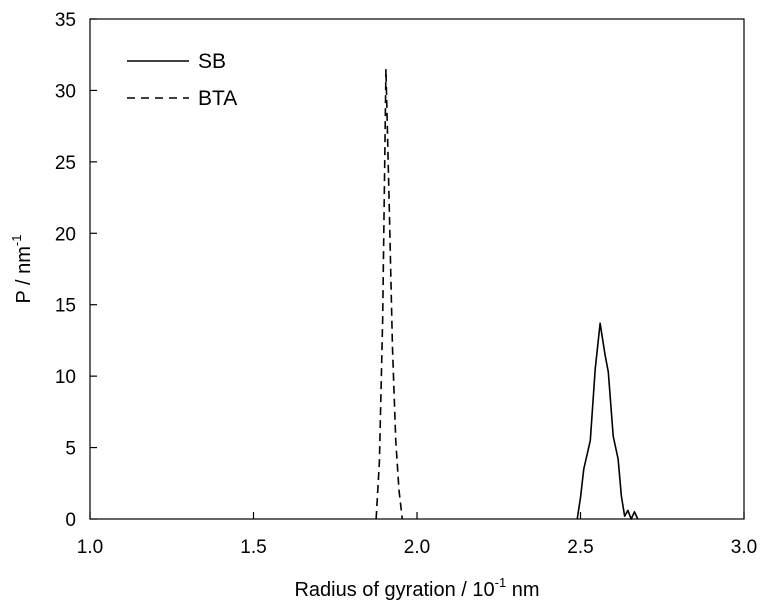  Describe the element at coordinates (16, 241) in the screenshot. I see `y-axis-title-sup: -1` at that location.